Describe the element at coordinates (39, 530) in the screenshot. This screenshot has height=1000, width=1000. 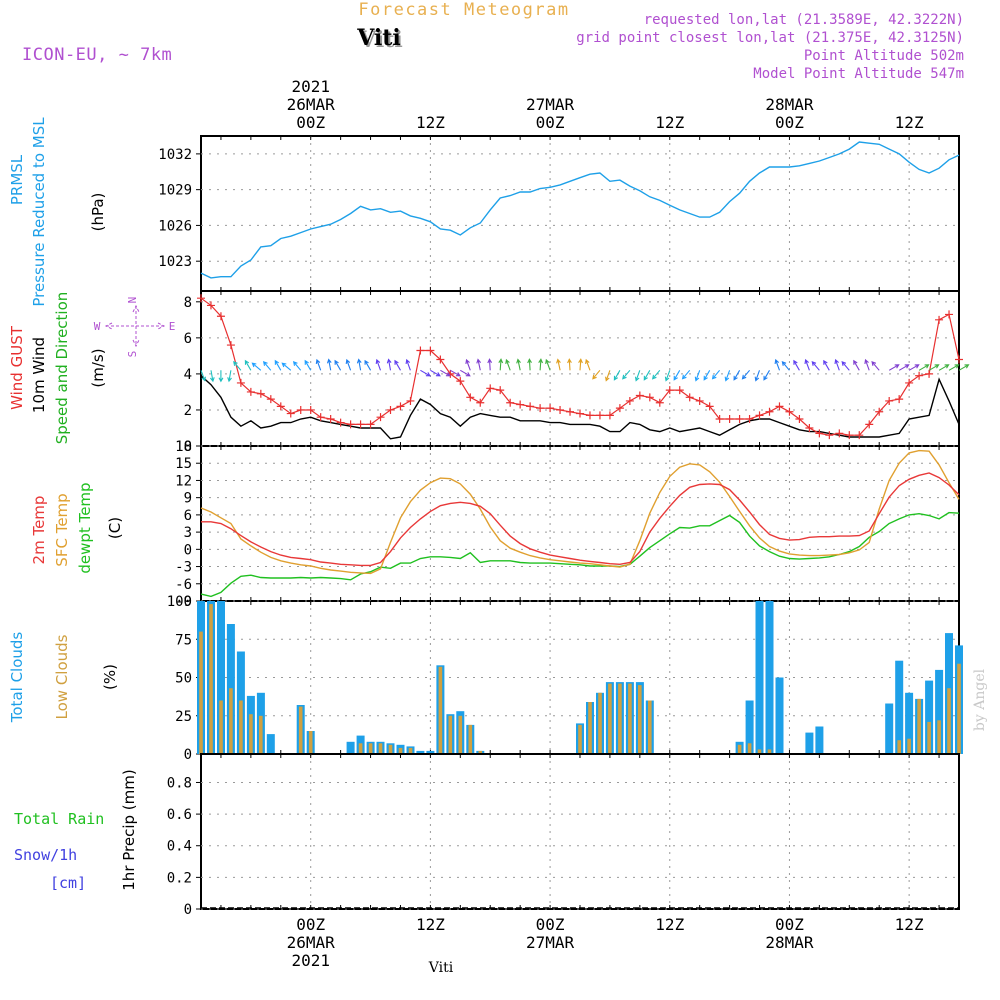
I see `temp-label-2m: 2m Temp` at that location.